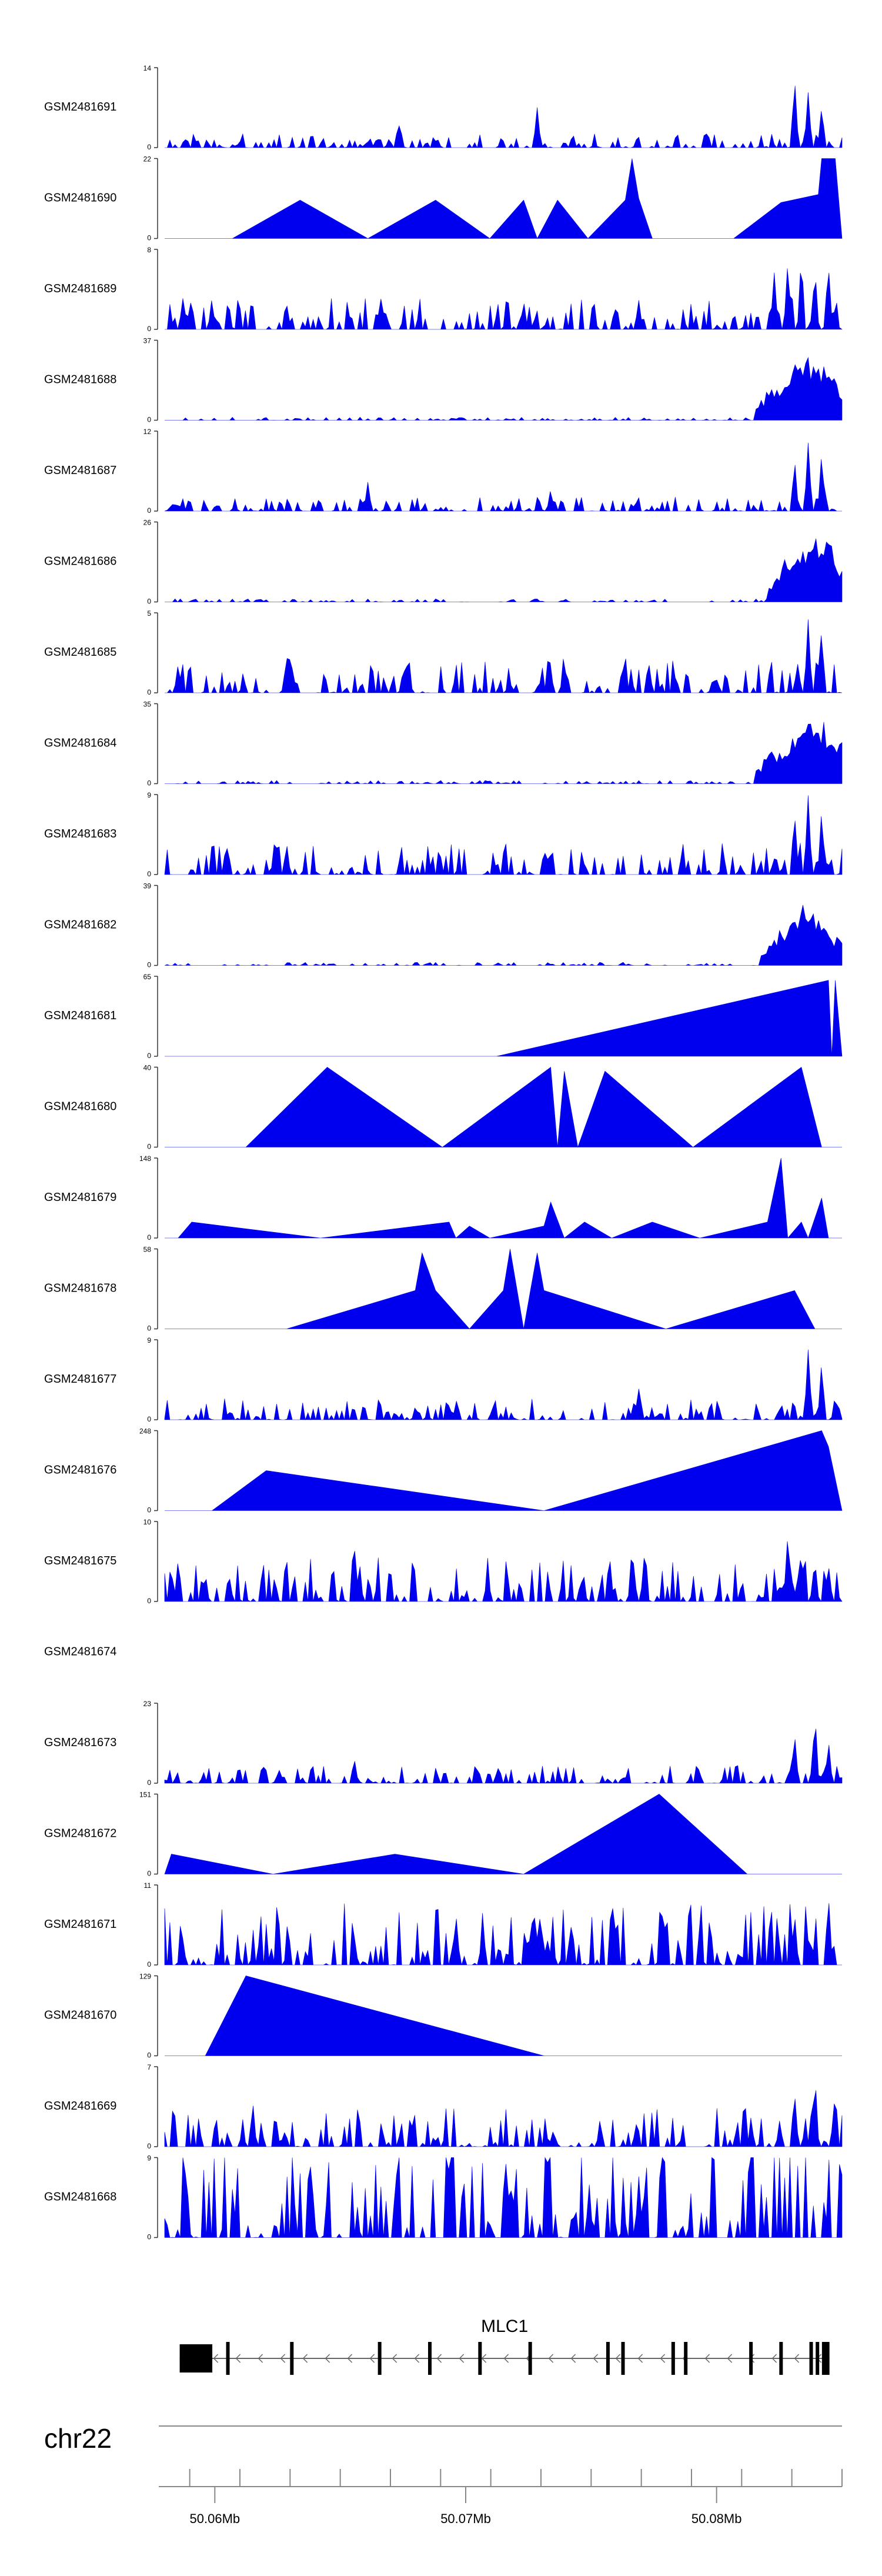 The width and height of the screenshot is (882, 2576). I want to click on x-tick-label: 50.07Mb, so click(465, 2518).